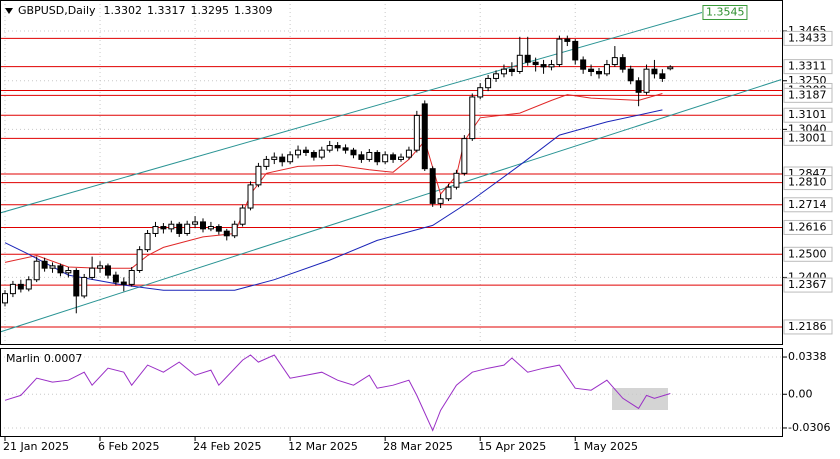 This screenshot has height=459, width=840. Describe the element at coordinates (807, 356) in the screenshot. I see `indicator-tick-label: 0.0338` at that location.